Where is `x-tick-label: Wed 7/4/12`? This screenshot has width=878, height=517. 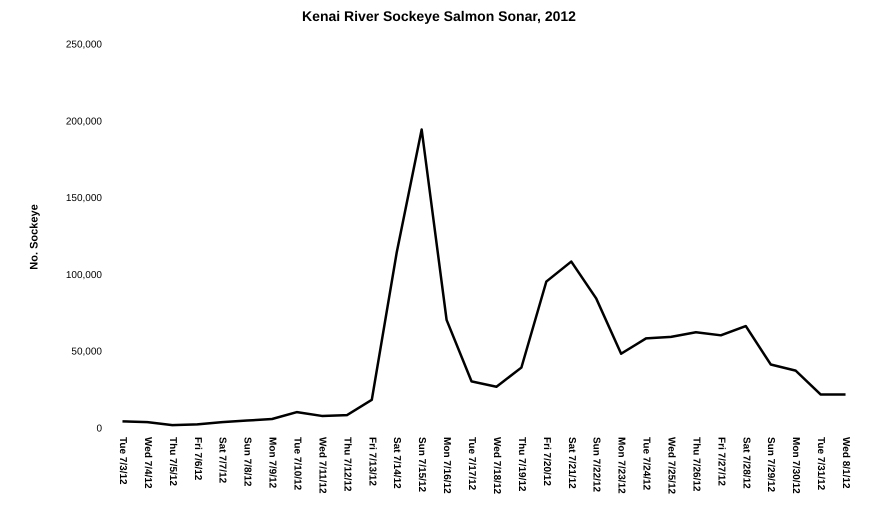 x-tick-label: Wed 7/4/12 is located at coordinates (147, 463).